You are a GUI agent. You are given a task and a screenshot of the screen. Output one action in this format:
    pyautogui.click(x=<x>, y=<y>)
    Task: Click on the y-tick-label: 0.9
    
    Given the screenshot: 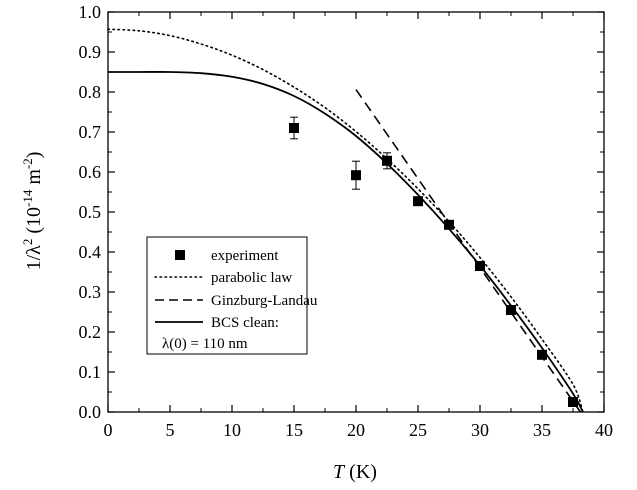 What is the action you would take?
    pyautogui.click(x=90, y=52)
    